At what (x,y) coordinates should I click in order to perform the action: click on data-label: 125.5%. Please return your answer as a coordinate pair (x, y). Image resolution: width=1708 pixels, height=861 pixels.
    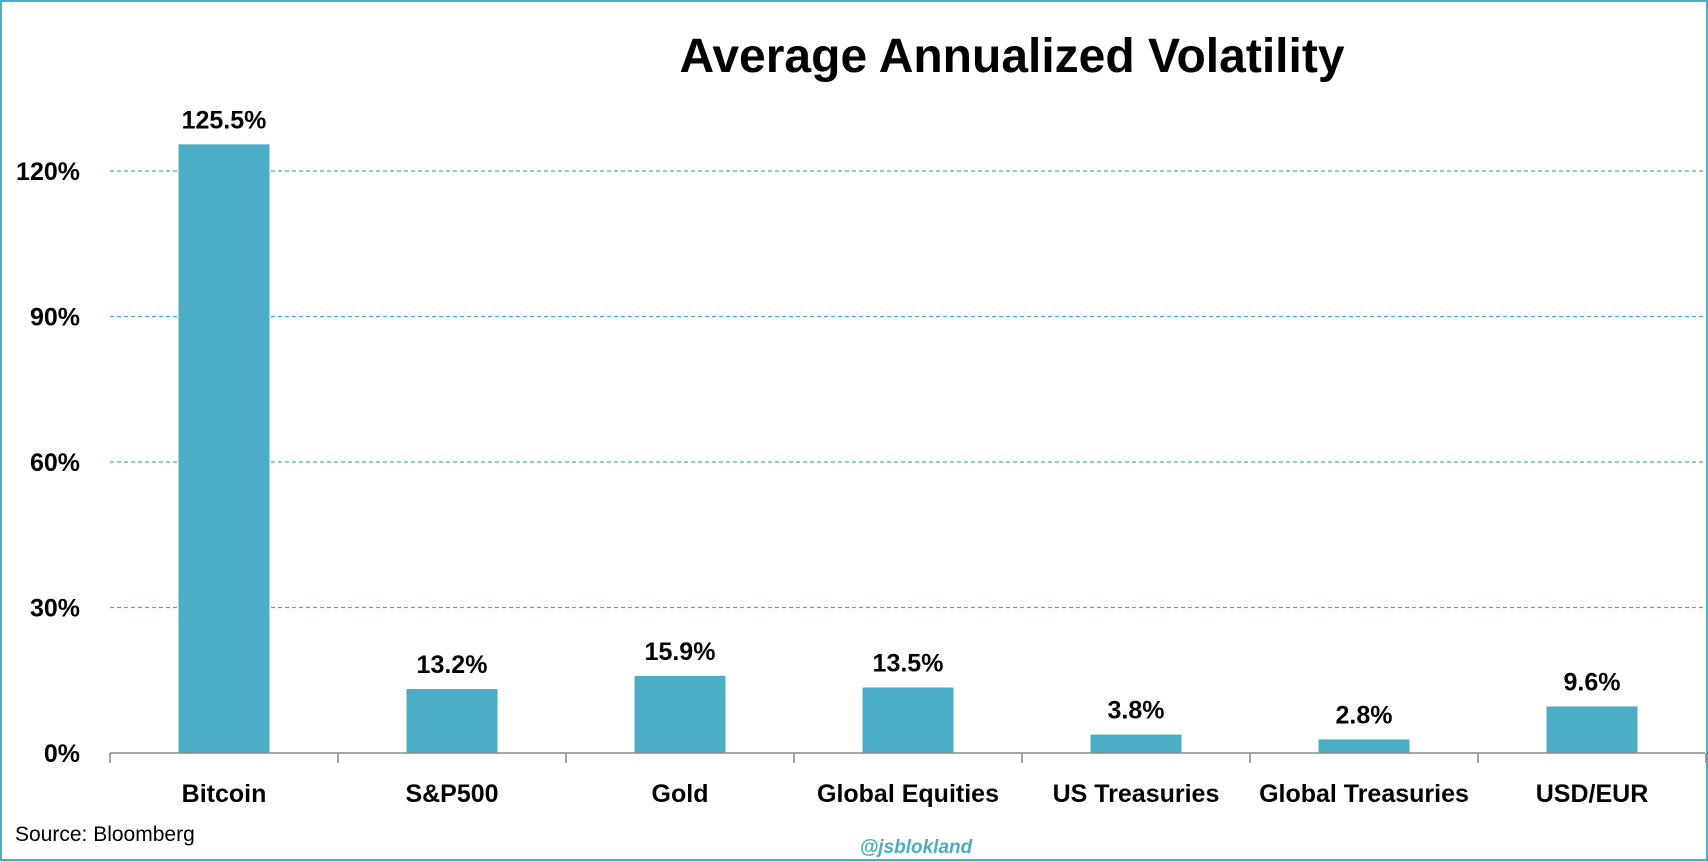
    Looking at the image, I should click on (224, 120).